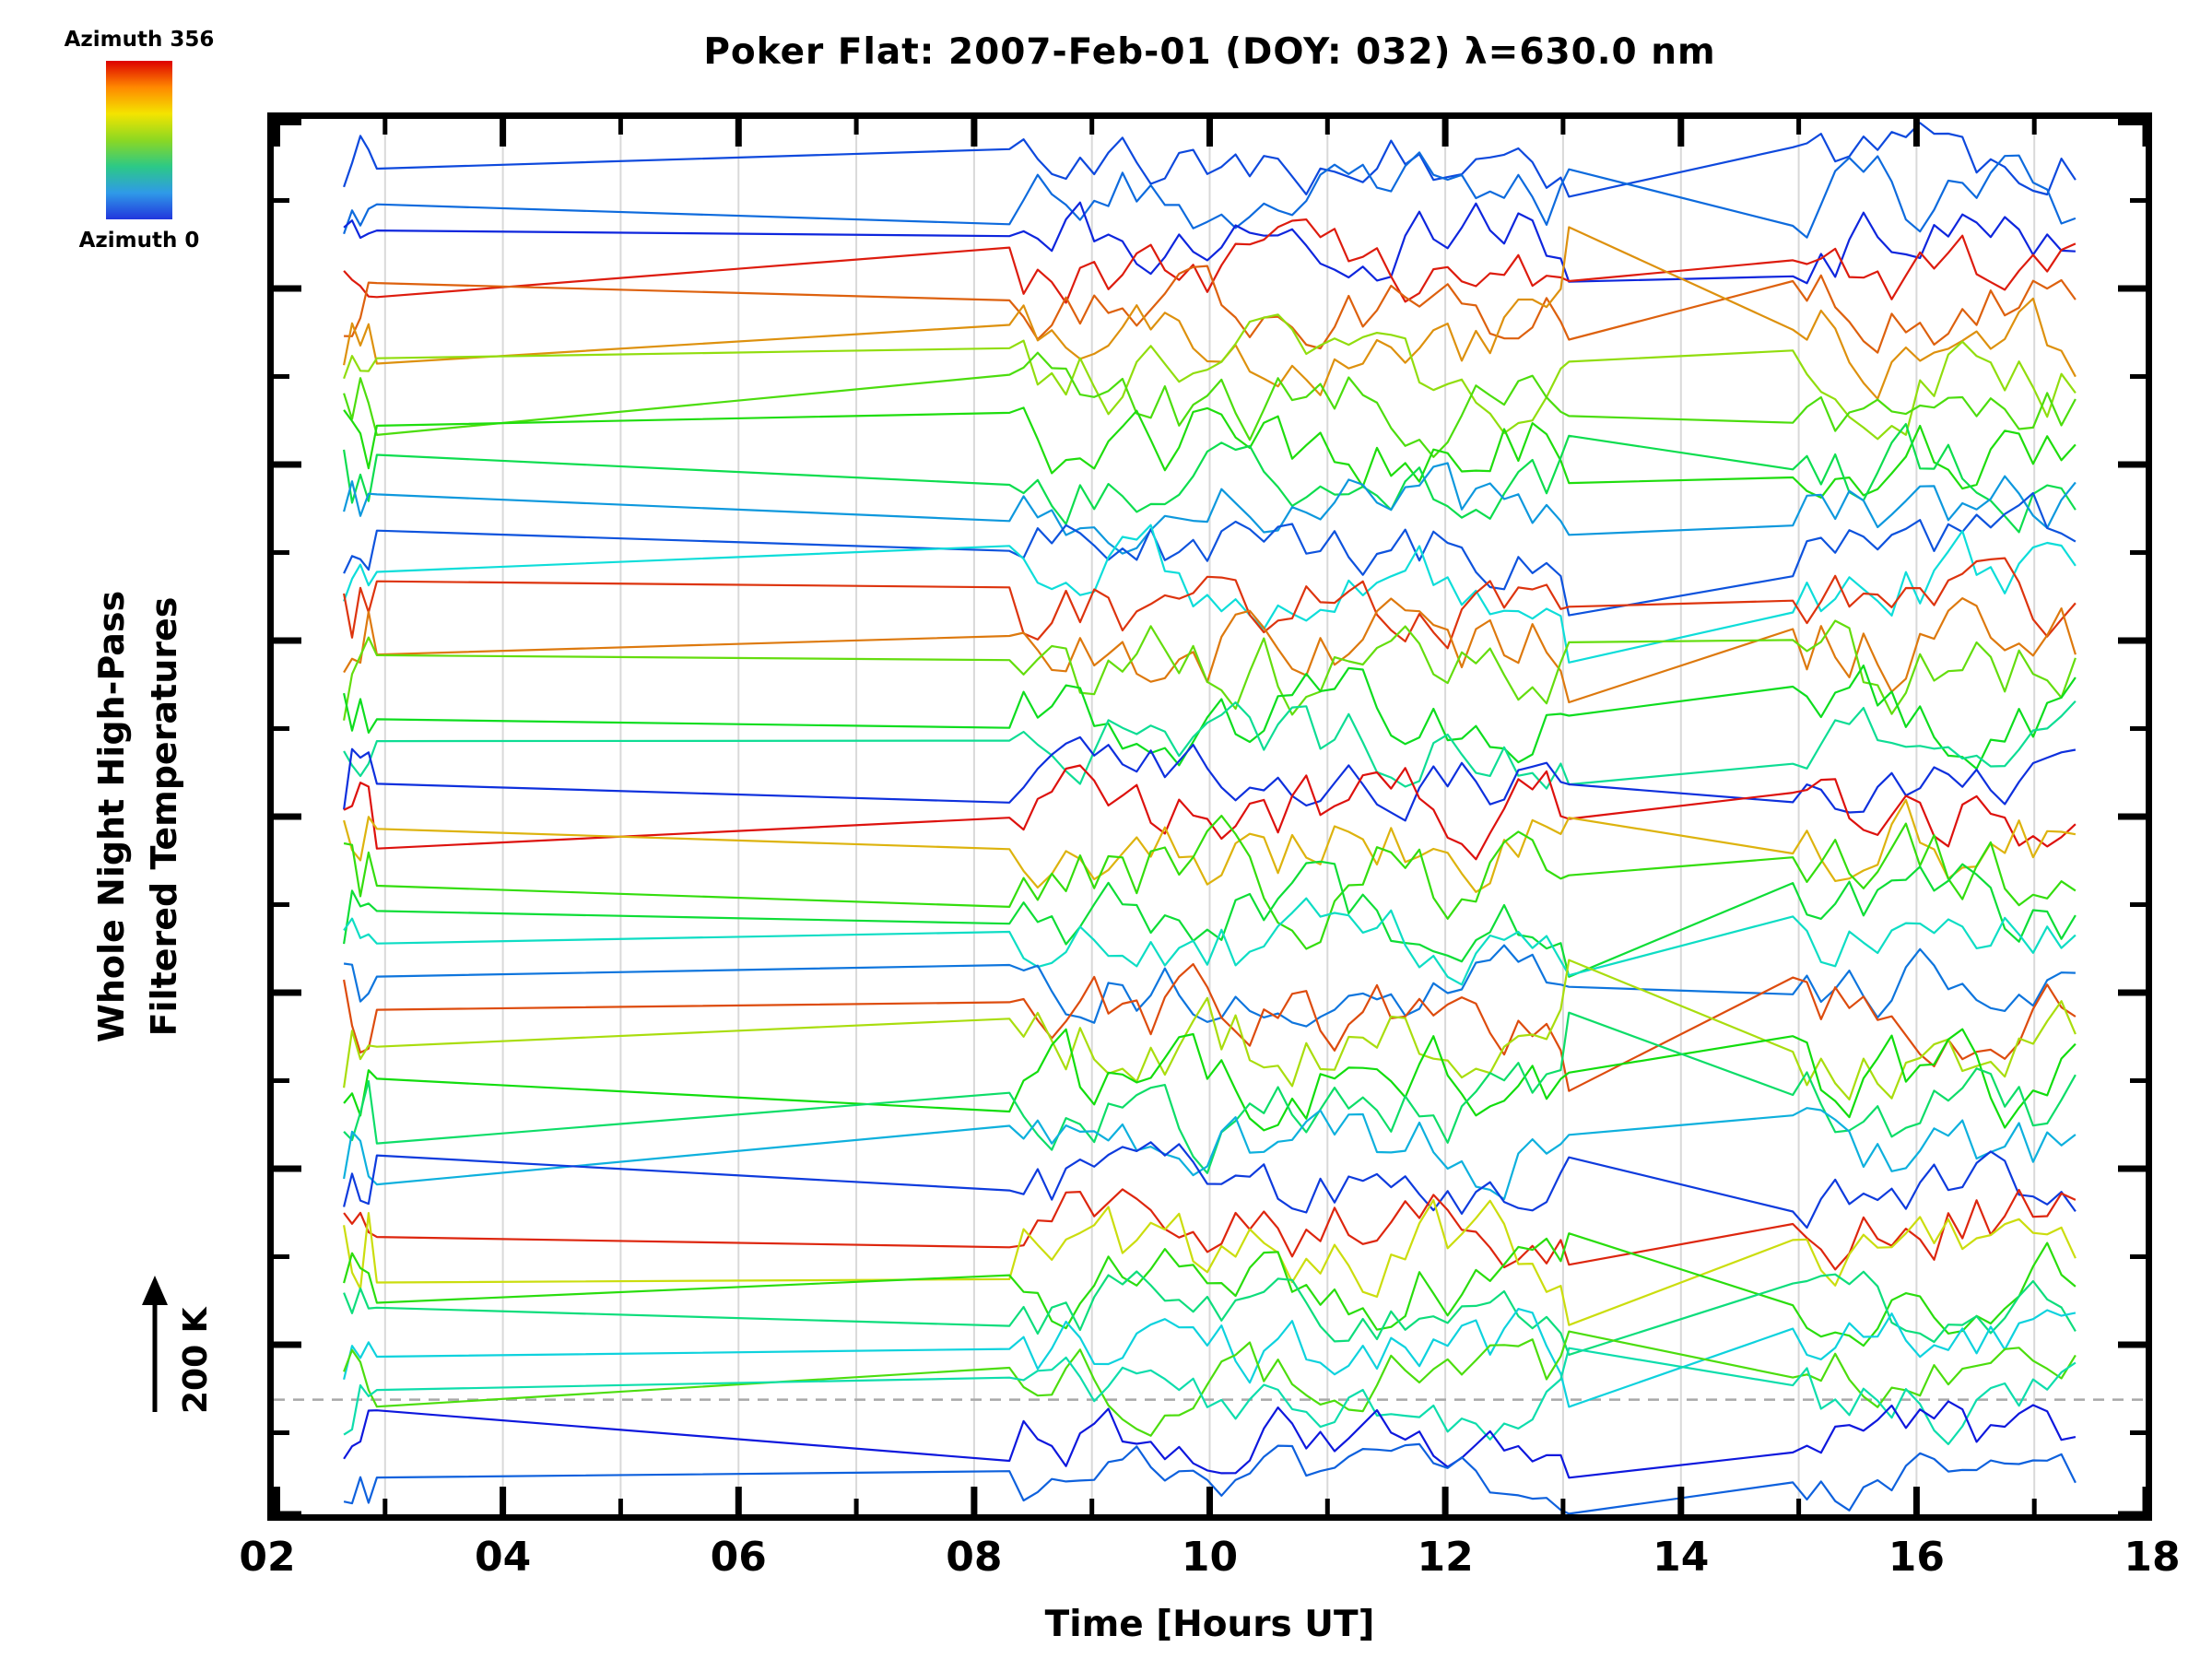 Image resolution: width=2212 pixels, height=1659 pixels. I want to click on series-line-az5, so click(1210, 1439).